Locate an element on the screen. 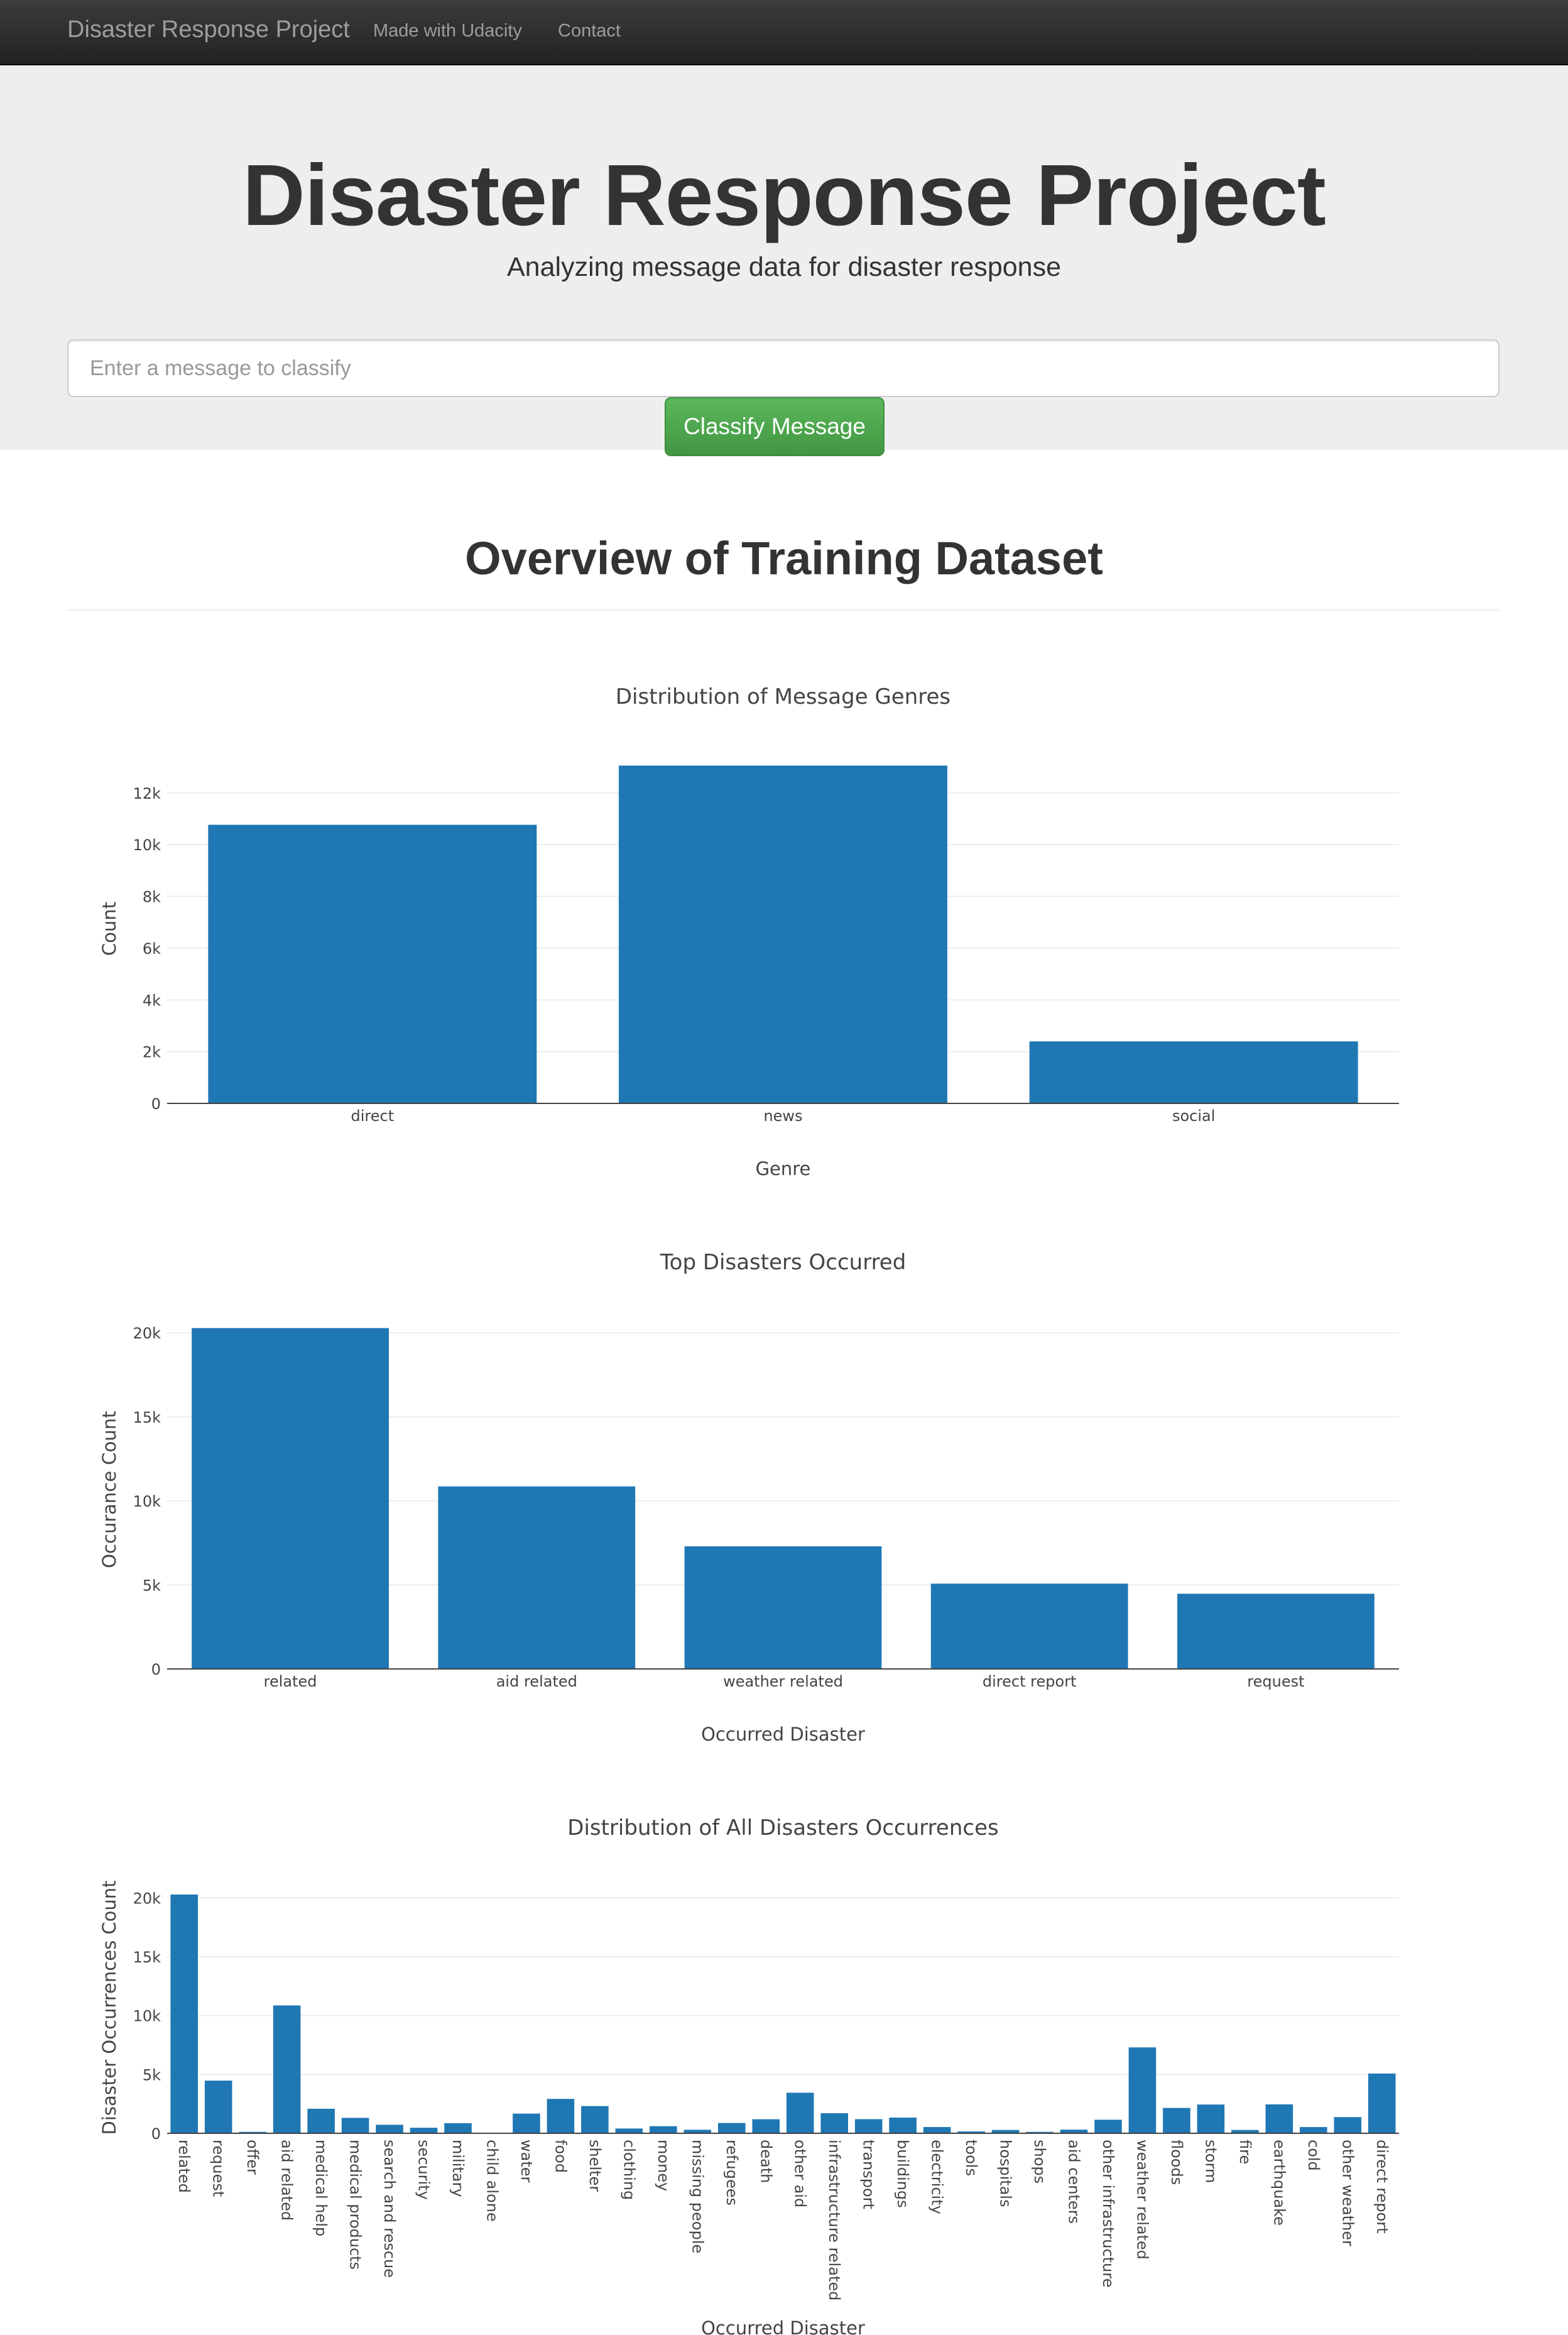  x-tick-label: water is located at coordinates (526, 2161).